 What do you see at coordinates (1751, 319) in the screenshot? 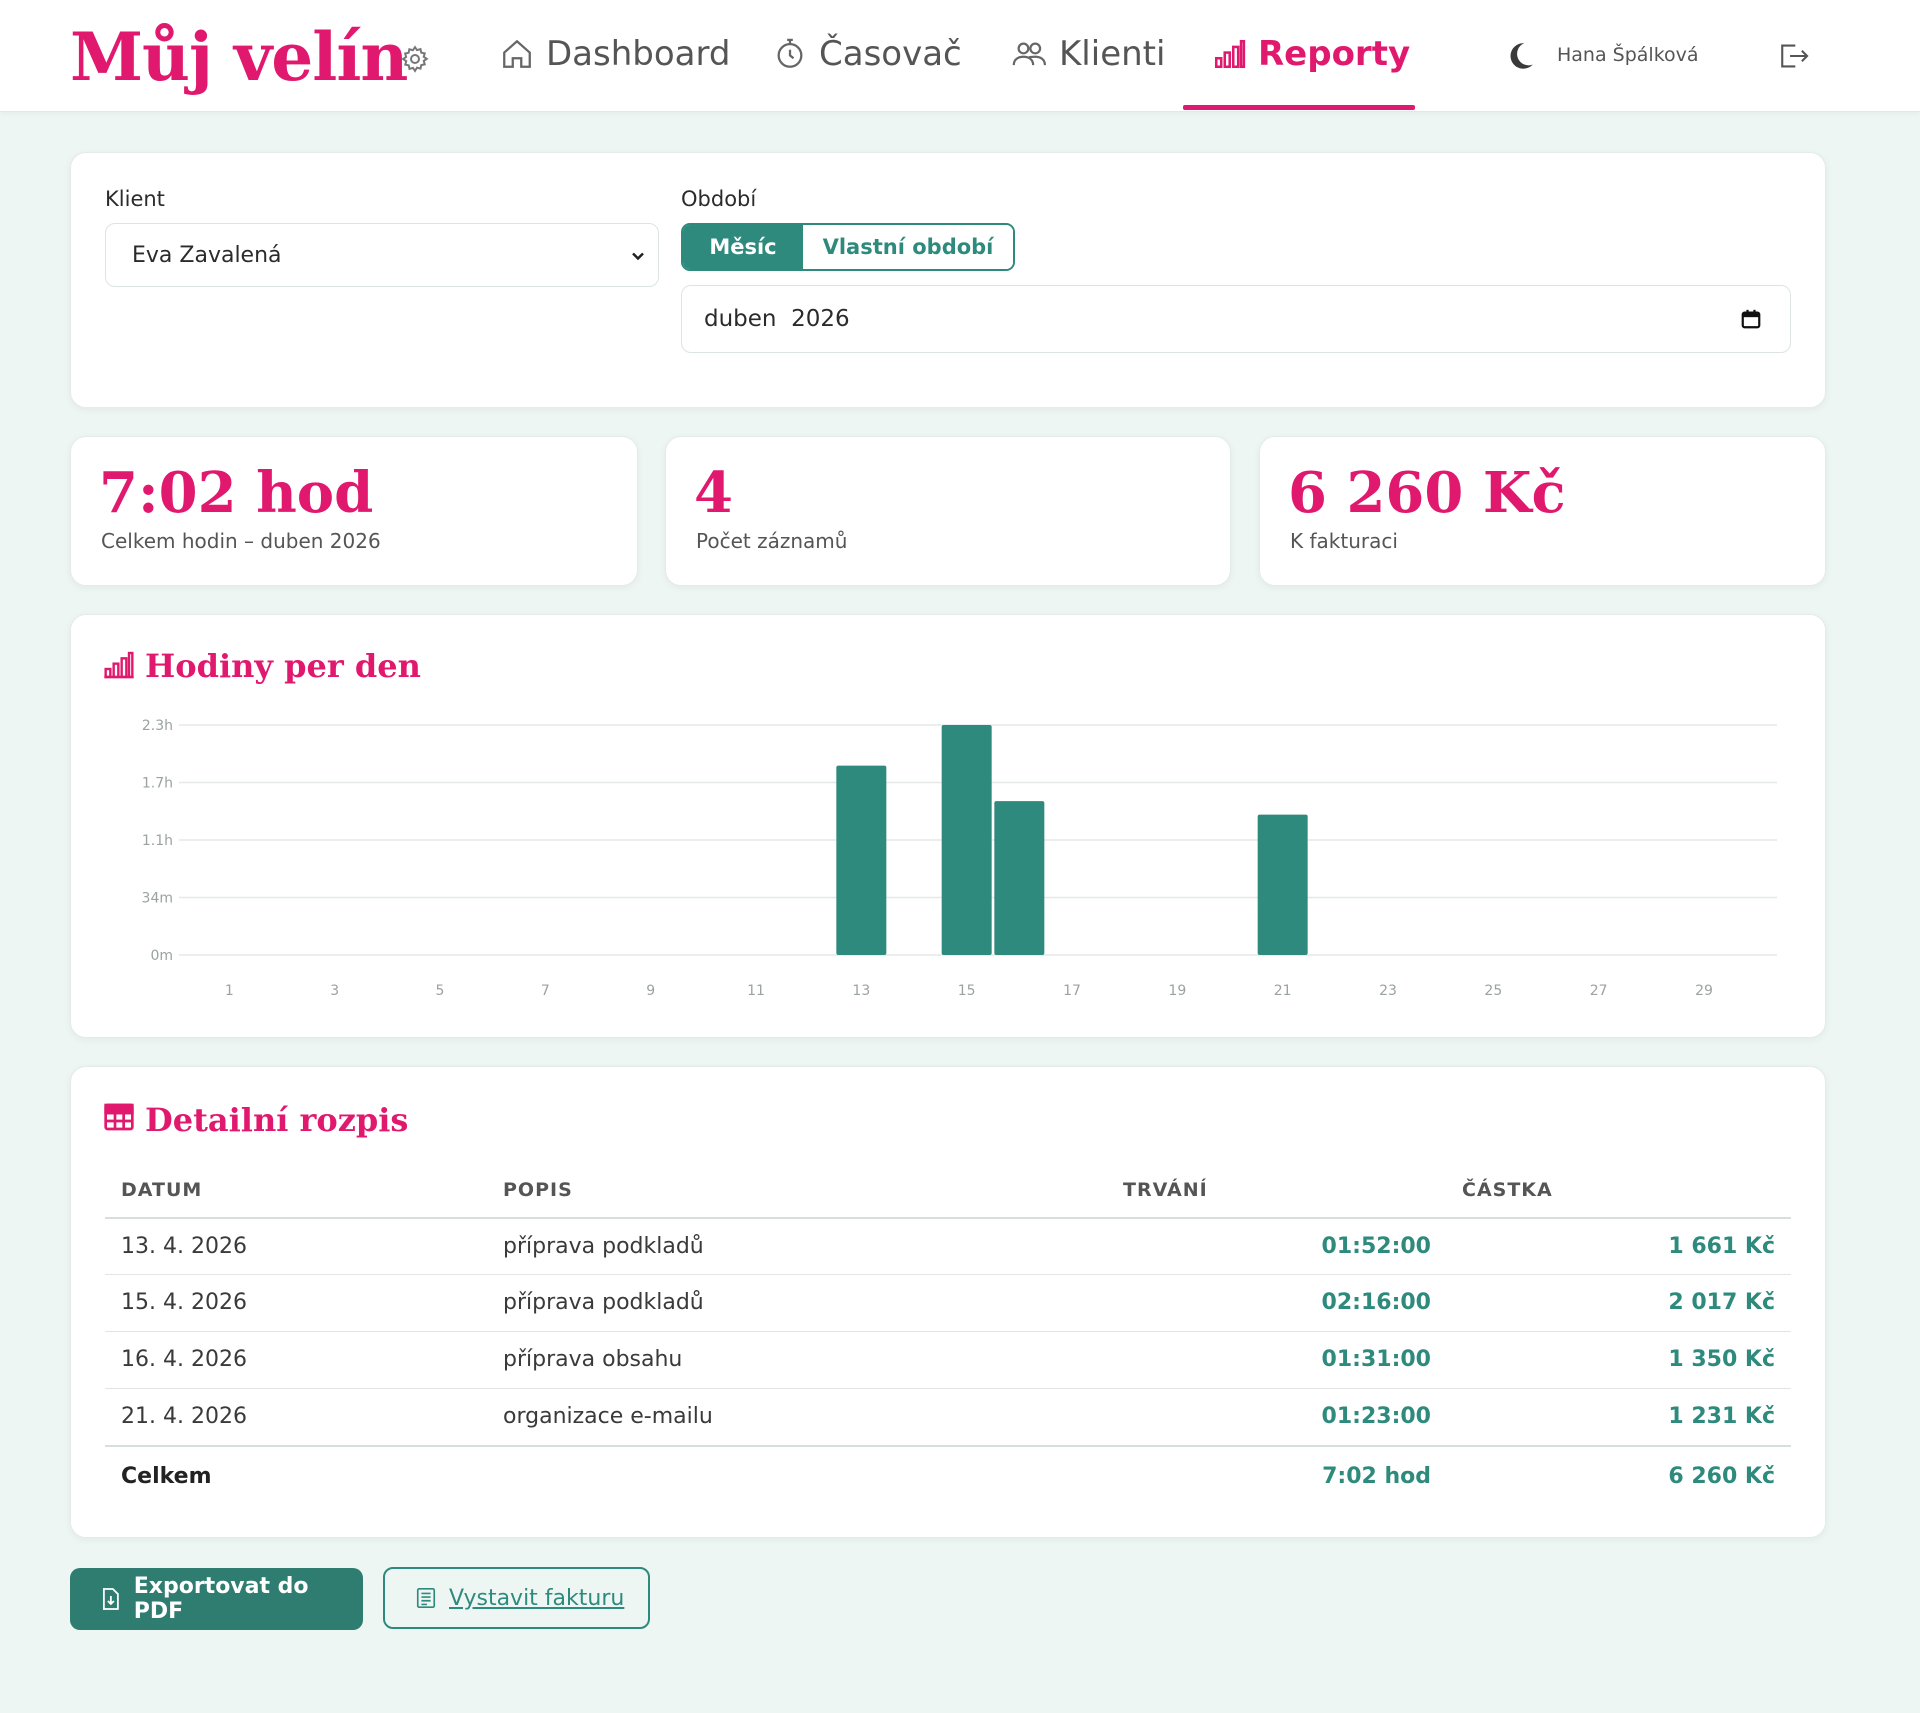
I see `calendar-icon` at bounding box center [1751, 319].